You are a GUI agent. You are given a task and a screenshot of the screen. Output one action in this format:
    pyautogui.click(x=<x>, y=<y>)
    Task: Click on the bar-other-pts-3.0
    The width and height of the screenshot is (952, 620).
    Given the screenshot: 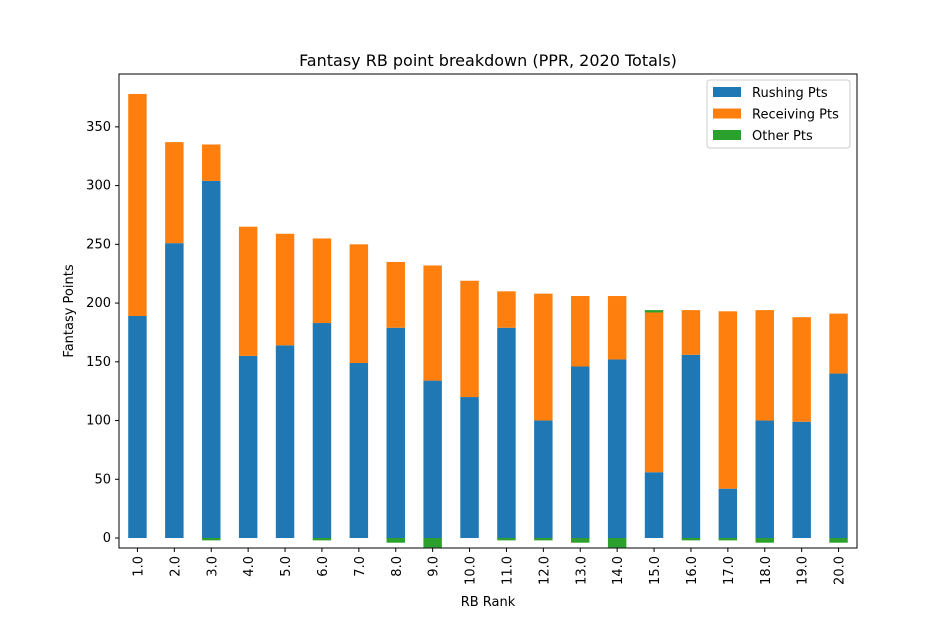 What is the action you would take?
    pyautogui.click(x=211, y=539)
    